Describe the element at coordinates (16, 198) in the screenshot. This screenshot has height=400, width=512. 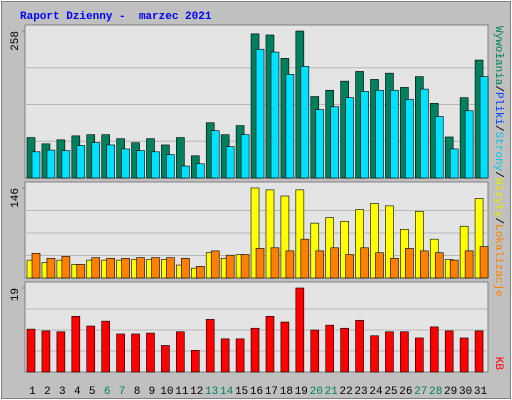
I see `y-tick-label: 146` at that location.